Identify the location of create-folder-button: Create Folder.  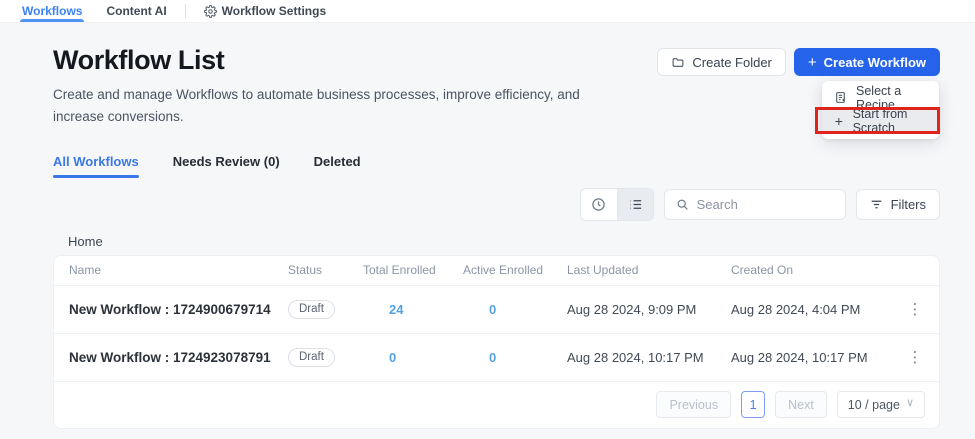
(721, 62).